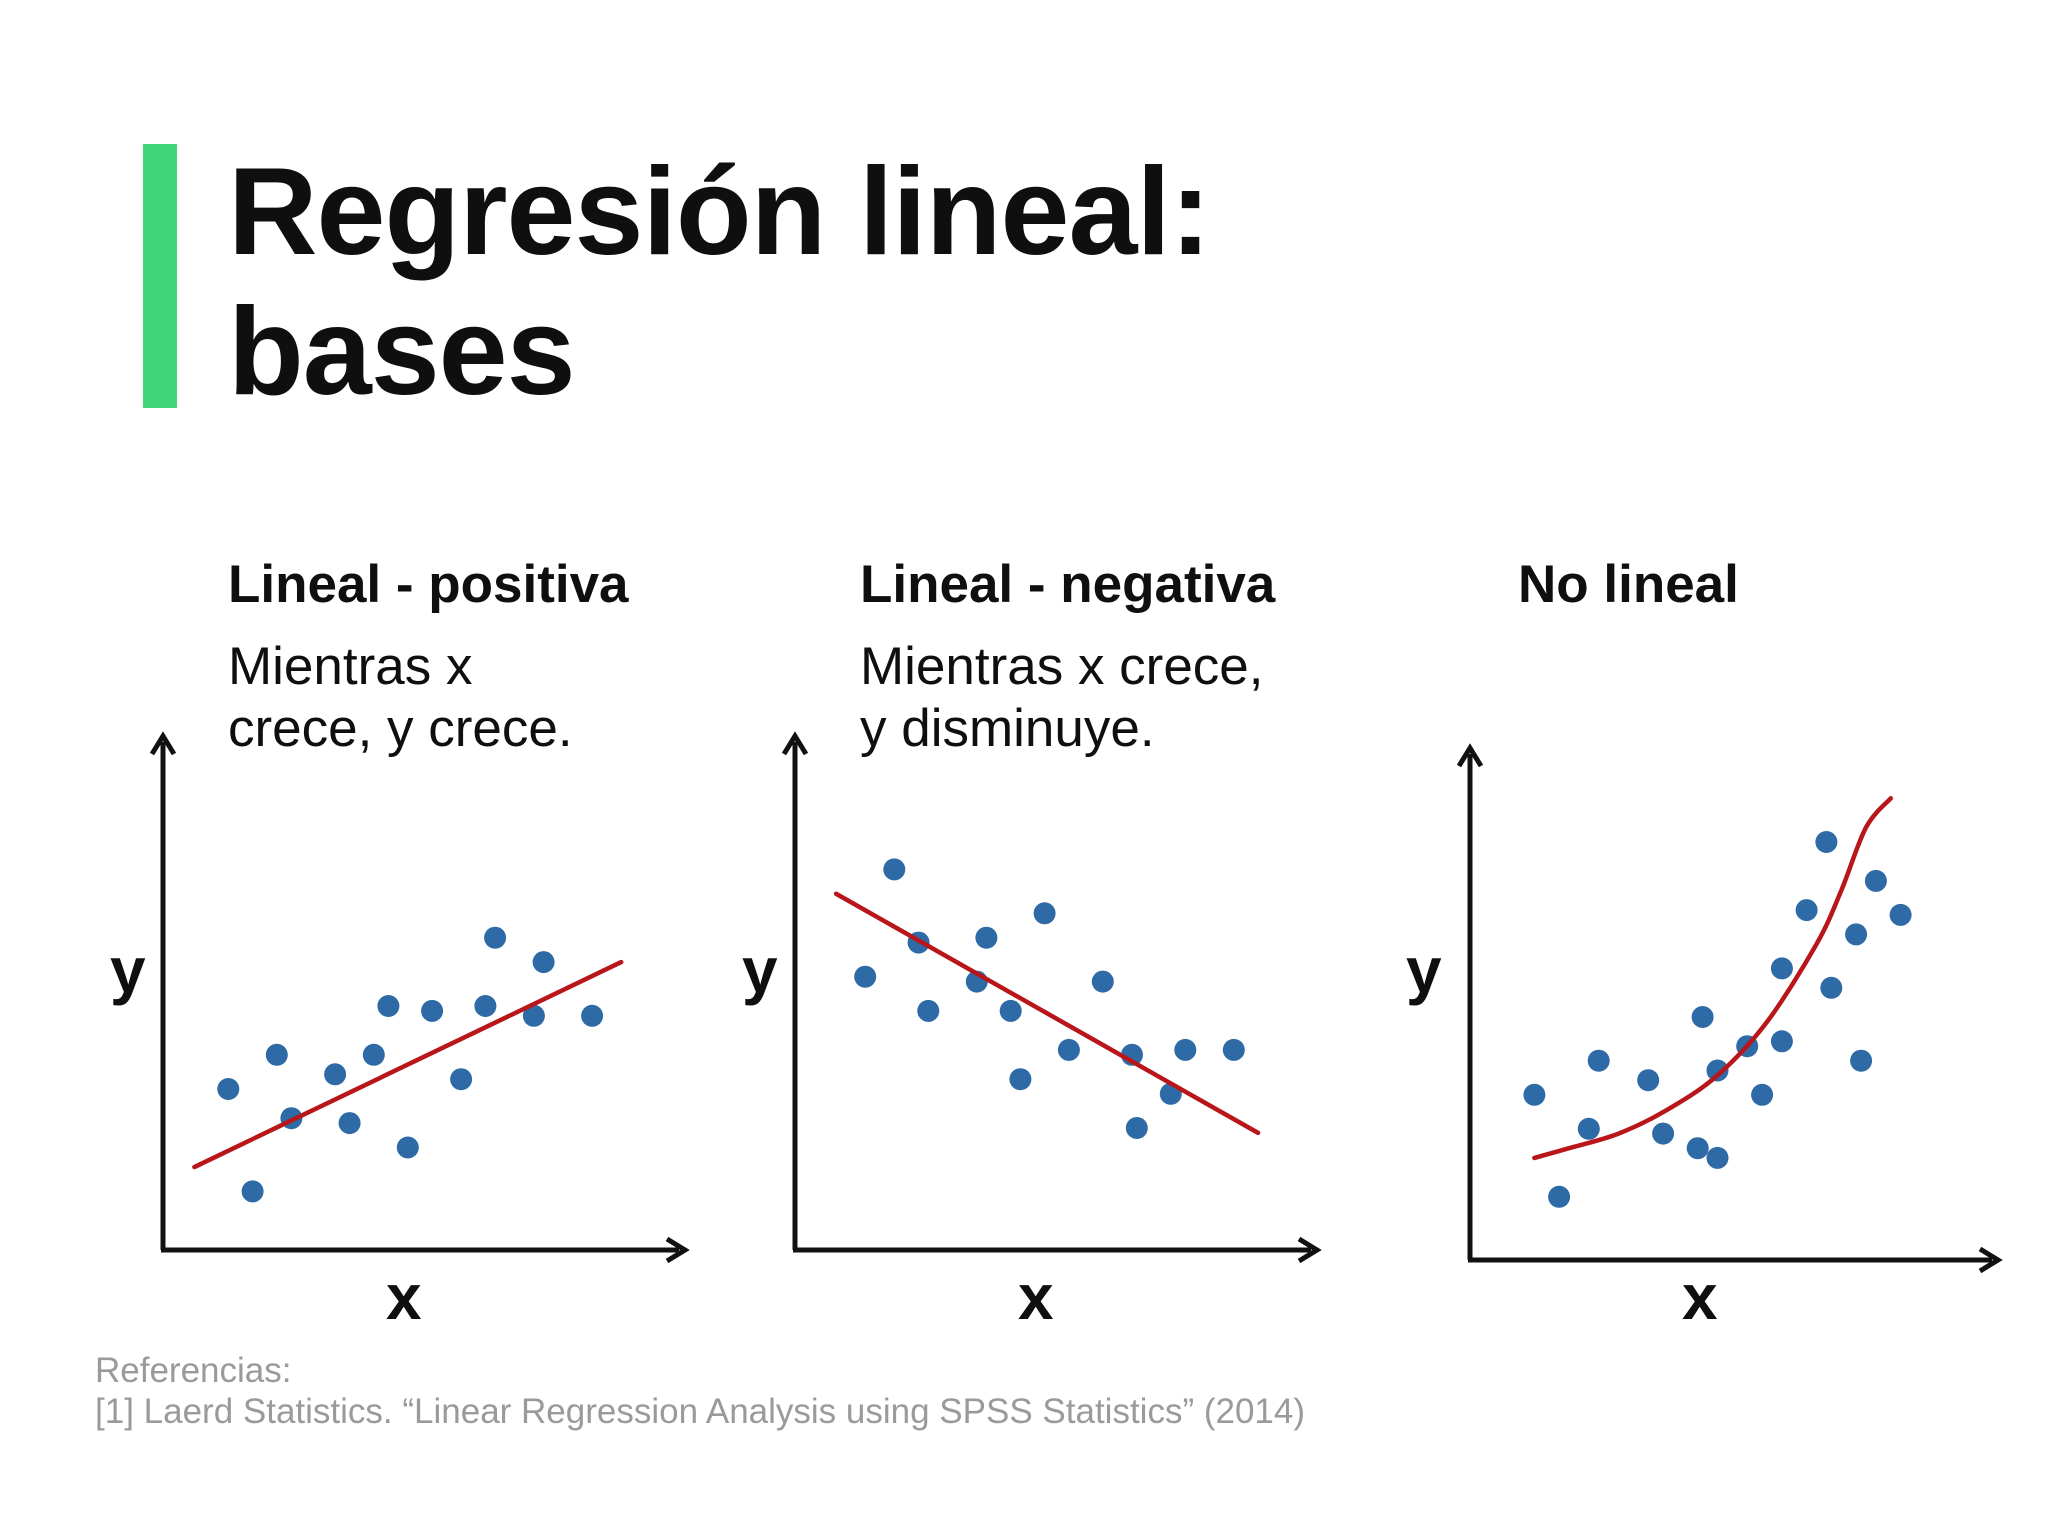 The width and height of the screenshot is (2048, 1536). What do you see at coordinates (193, 1370) in the screenshot?
I see `references-label: Referencias:` at bounding box center [193, 1370].